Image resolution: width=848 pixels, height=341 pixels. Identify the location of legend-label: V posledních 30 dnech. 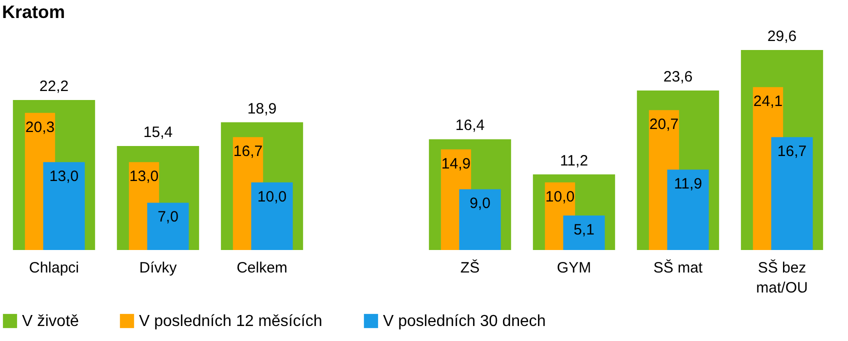
(464, 321).